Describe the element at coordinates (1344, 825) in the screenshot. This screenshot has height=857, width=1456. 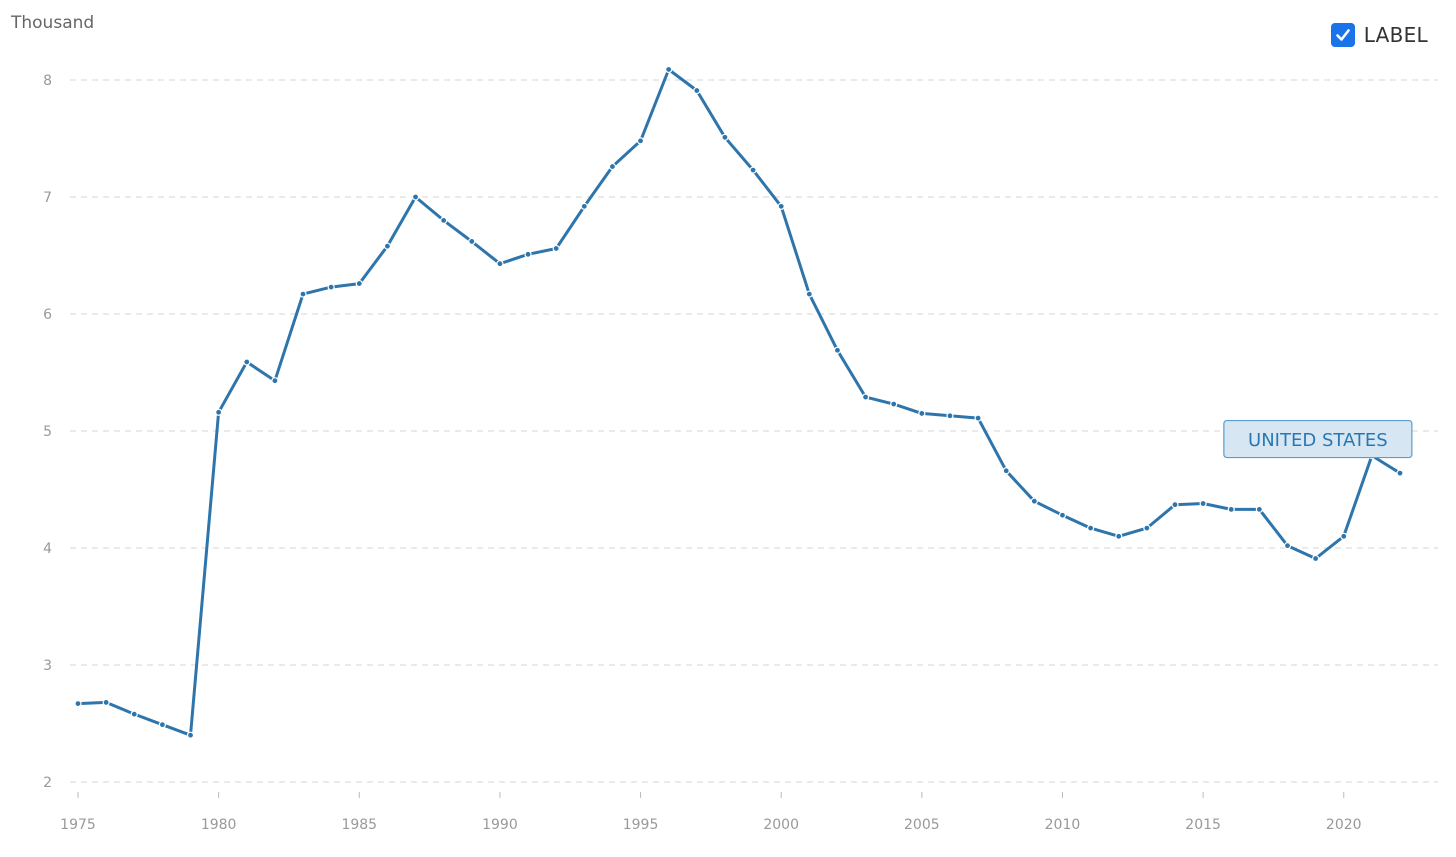
I see `x-tick-label: 2020` at that location.